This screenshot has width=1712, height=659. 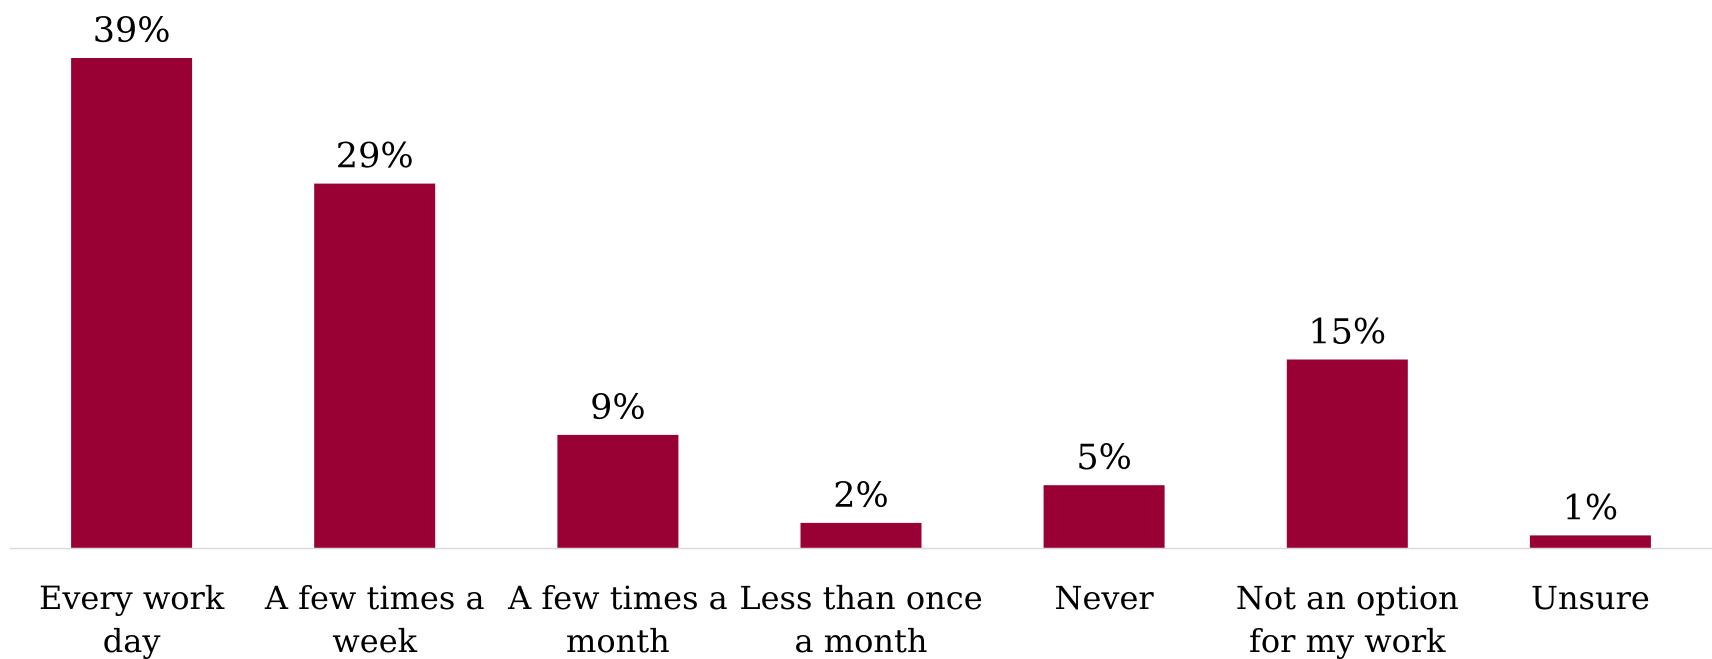 What do you see at coordinates (618, 408) in the screenshot?
I see `value-label-2: 9%` at bounding box center [618, 408].